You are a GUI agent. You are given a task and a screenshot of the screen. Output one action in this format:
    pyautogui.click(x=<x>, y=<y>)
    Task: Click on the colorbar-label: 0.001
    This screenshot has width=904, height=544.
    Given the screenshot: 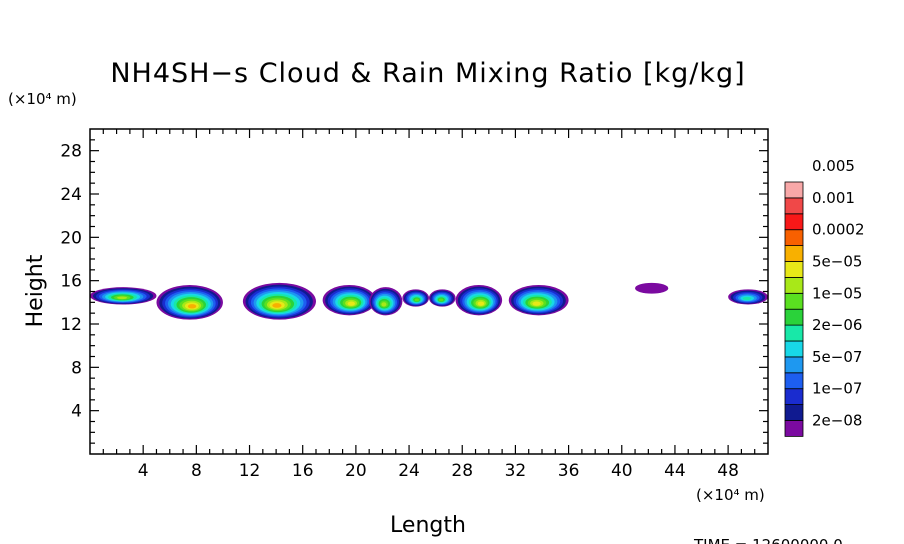 What is the action you would take?
    pyautogui.click(x=833, y=198)
    